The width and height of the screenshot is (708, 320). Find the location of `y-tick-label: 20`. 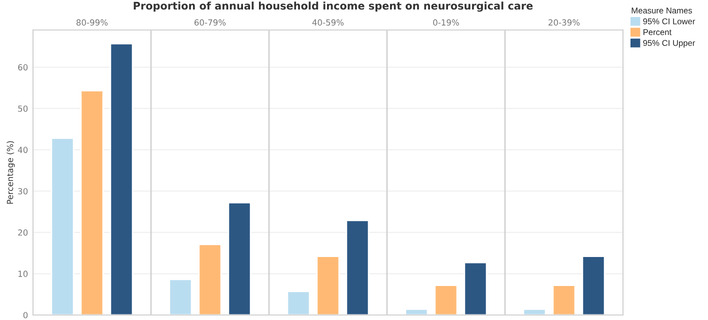

y-tick-label: 20 is located at coordinates (23, 232).